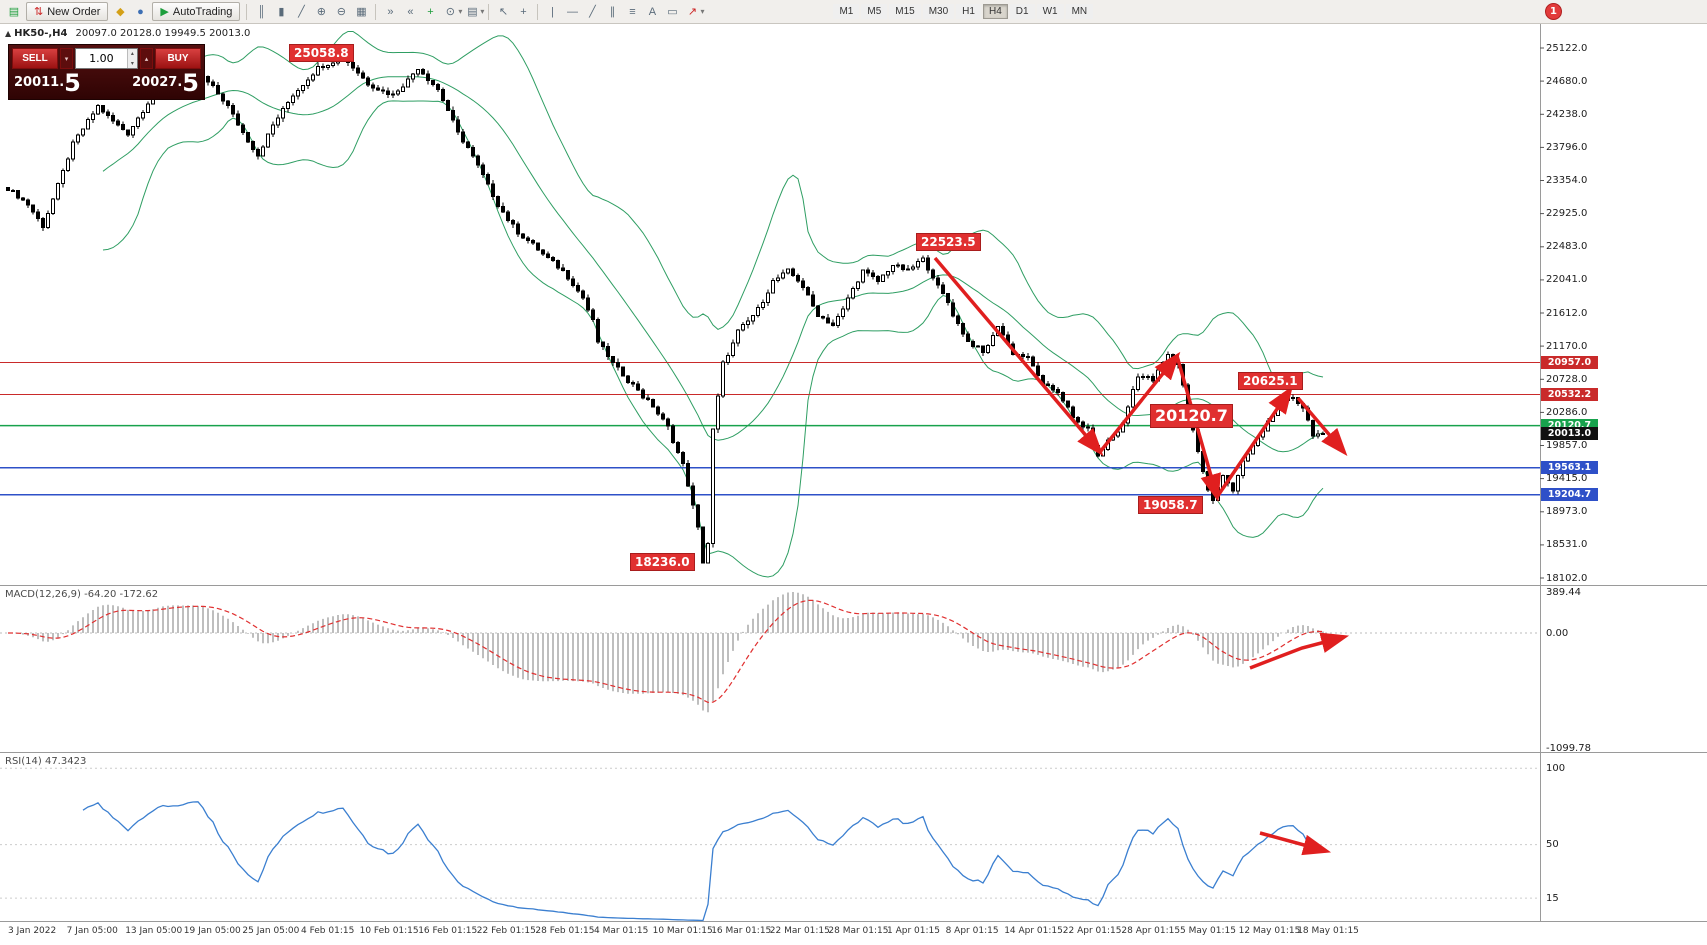 The width and height of the screenshot is (1707, 945). What do you see at coordinates (1567, 48) in the screenshot?
I see `price-axis-label: 25122.0` at bounding box center [1567, 48].